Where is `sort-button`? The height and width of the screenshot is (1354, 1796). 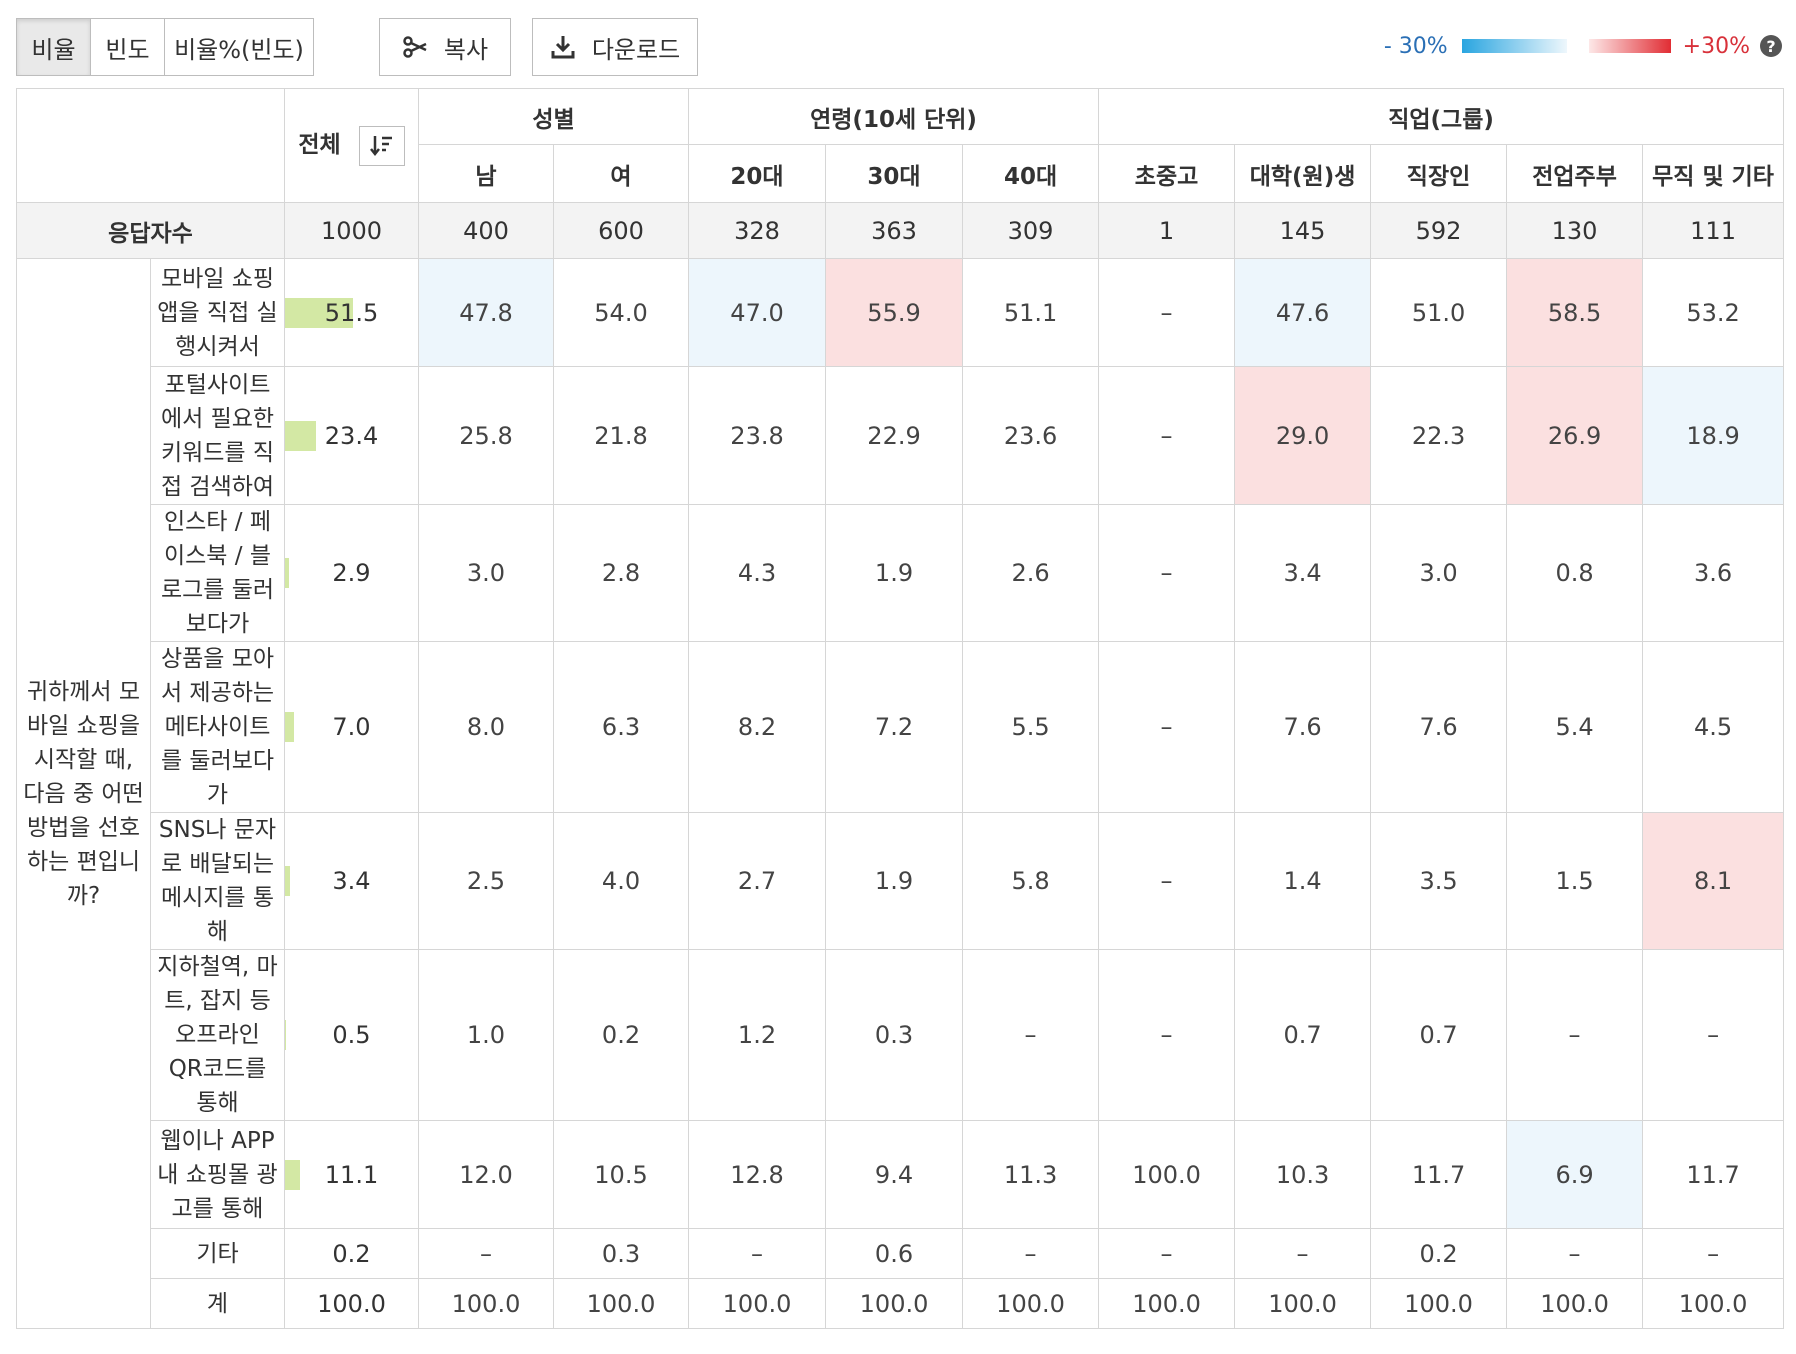
sort-button is located at coordinates (381, 145).